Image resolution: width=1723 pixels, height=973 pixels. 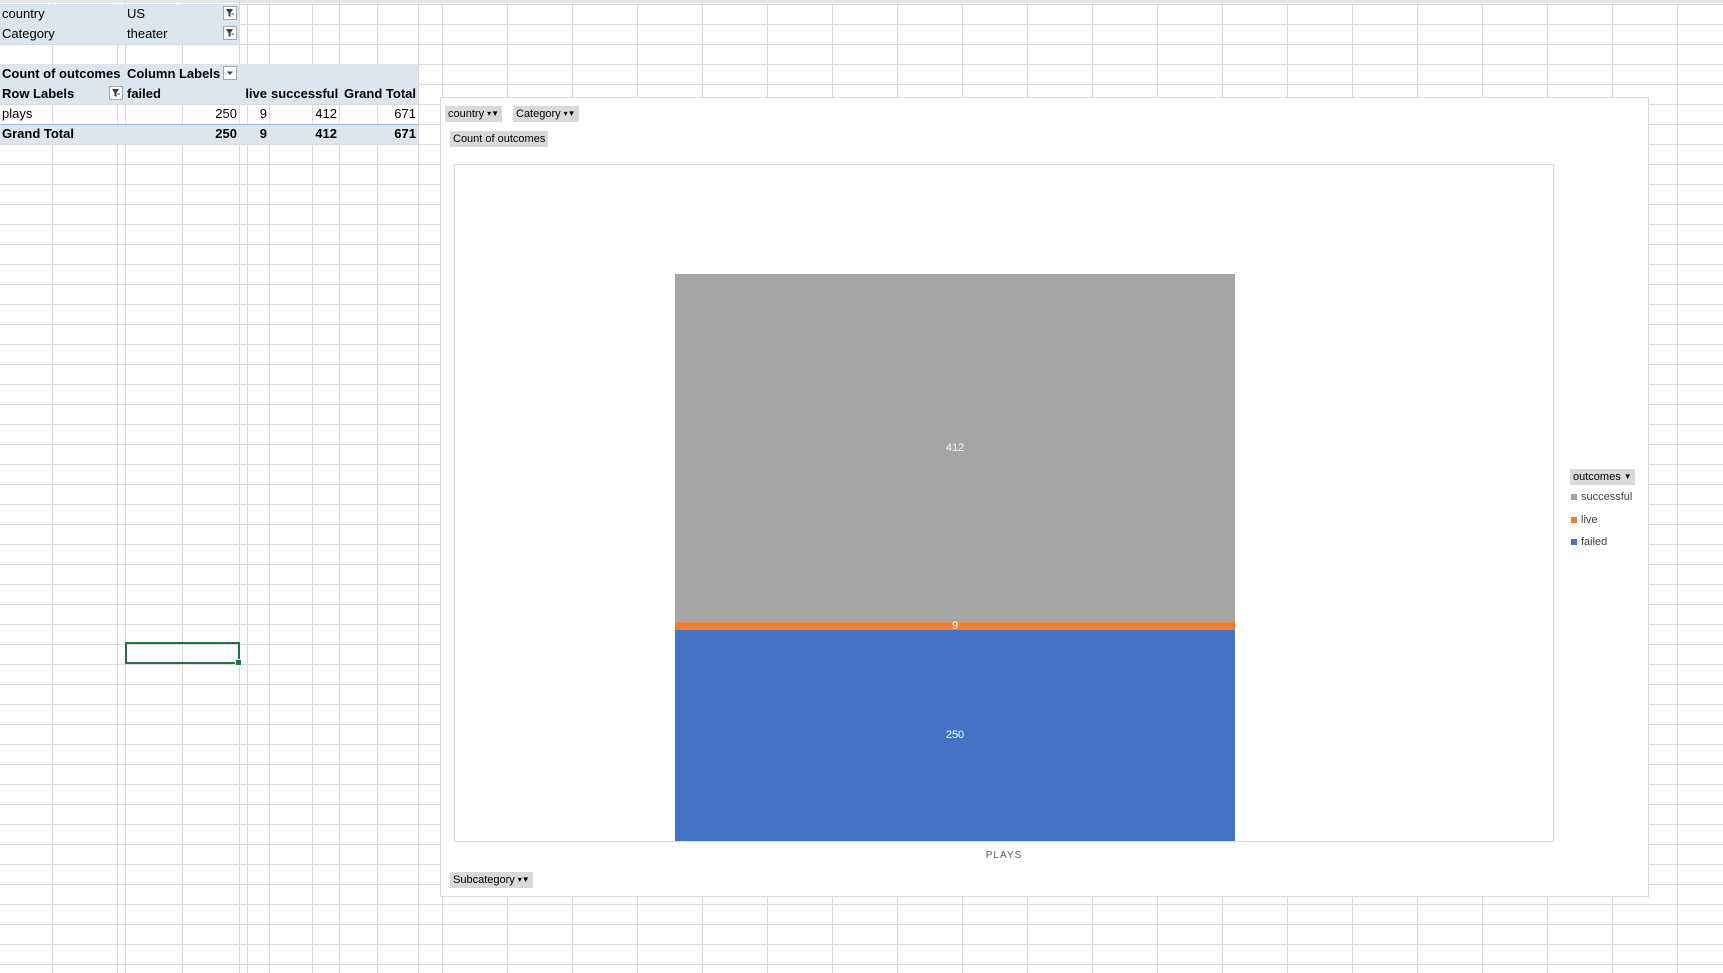 What do you see at coordinates (305, 93) in the screenshot?
I see `pivot-col-header: successful` at bounding box center [305, 93].